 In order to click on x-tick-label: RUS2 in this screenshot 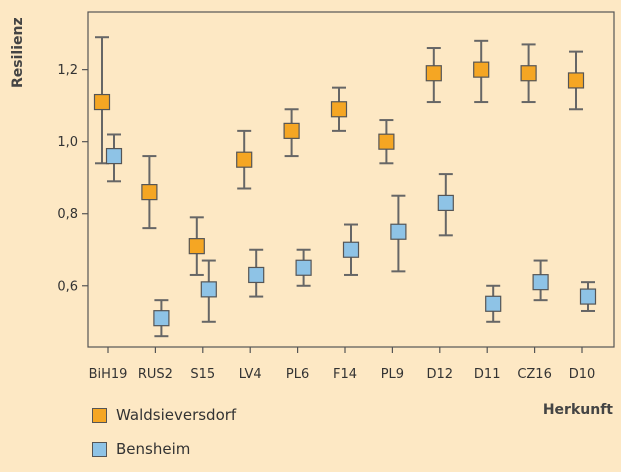, I will do `click(155, 374)`.